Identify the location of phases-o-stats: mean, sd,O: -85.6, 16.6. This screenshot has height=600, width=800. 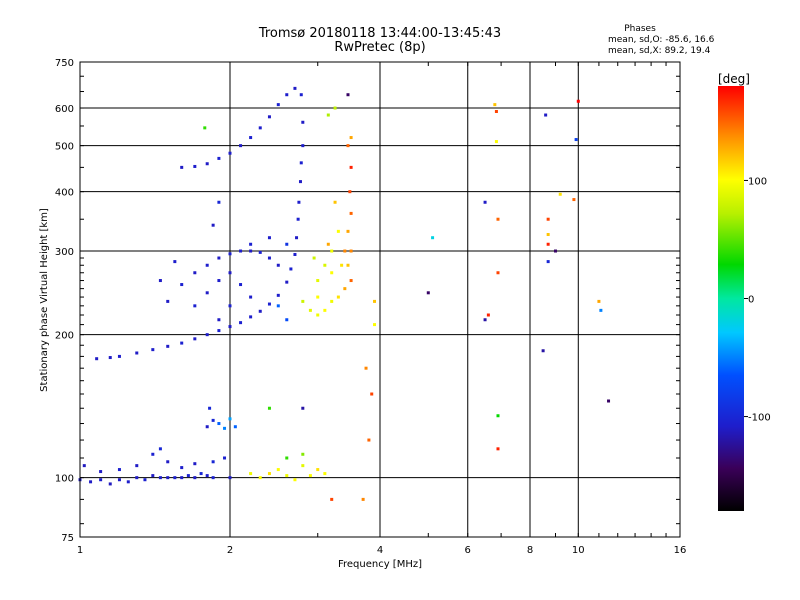
(661, 40).